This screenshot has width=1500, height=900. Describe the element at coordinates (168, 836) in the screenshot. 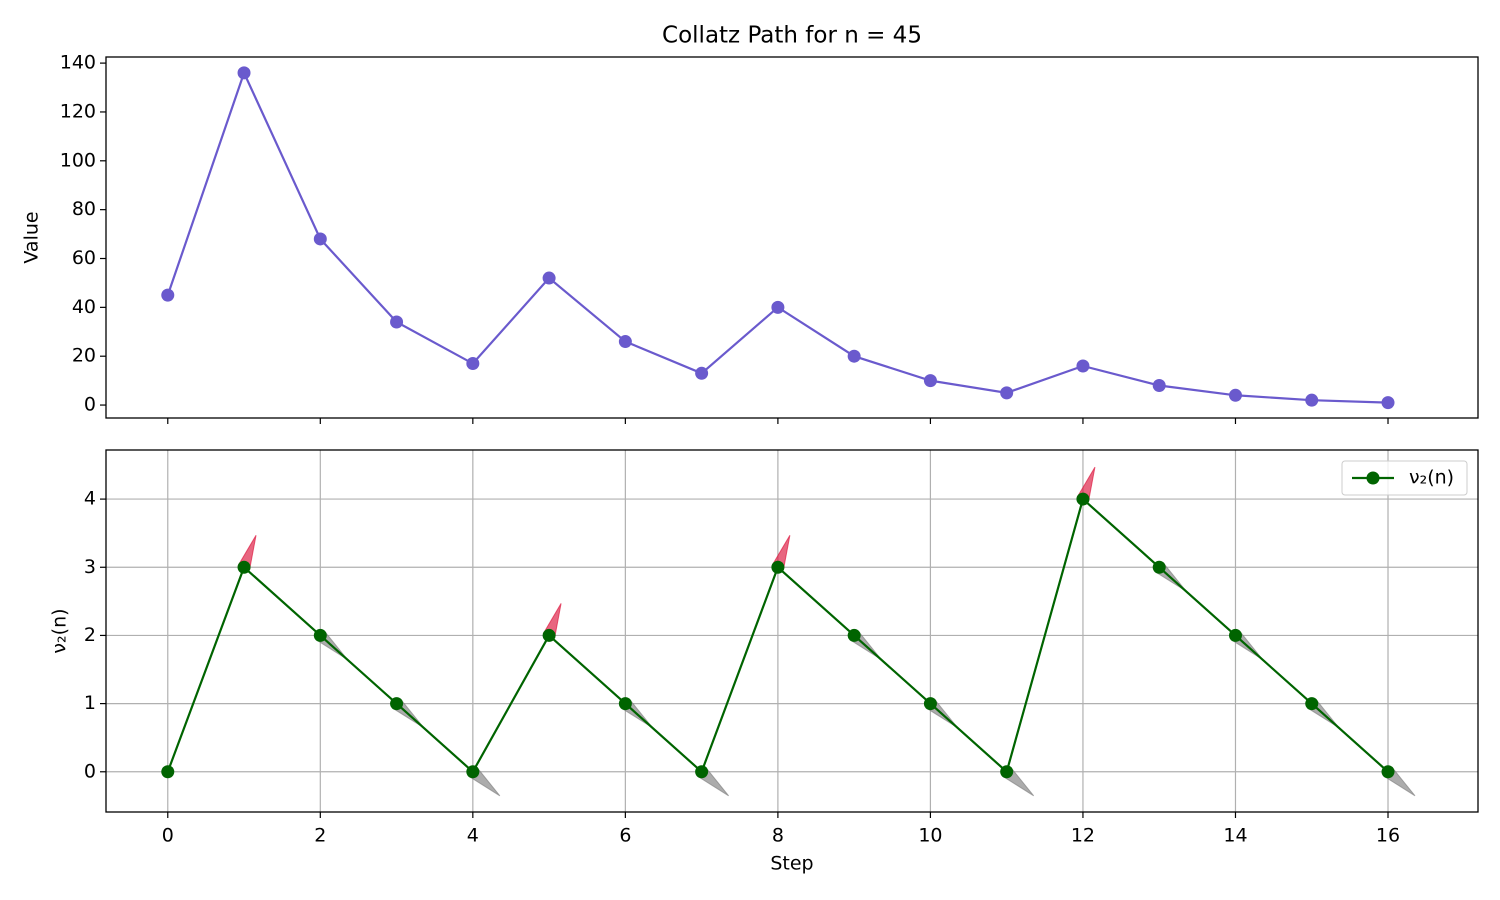

I see `x-tick-label: 0` at that location.